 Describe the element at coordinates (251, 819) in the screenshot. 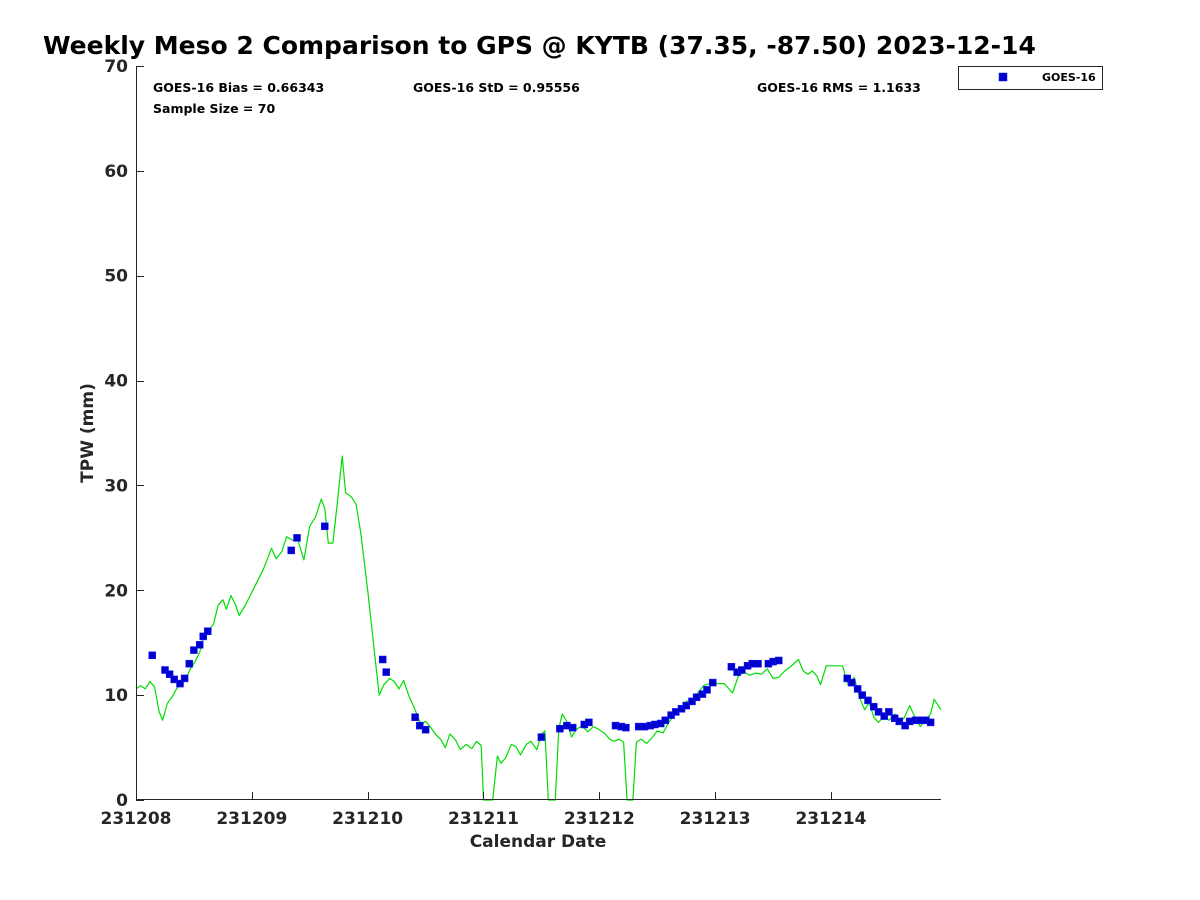

I see `x-tick-label: 231209` at that location.